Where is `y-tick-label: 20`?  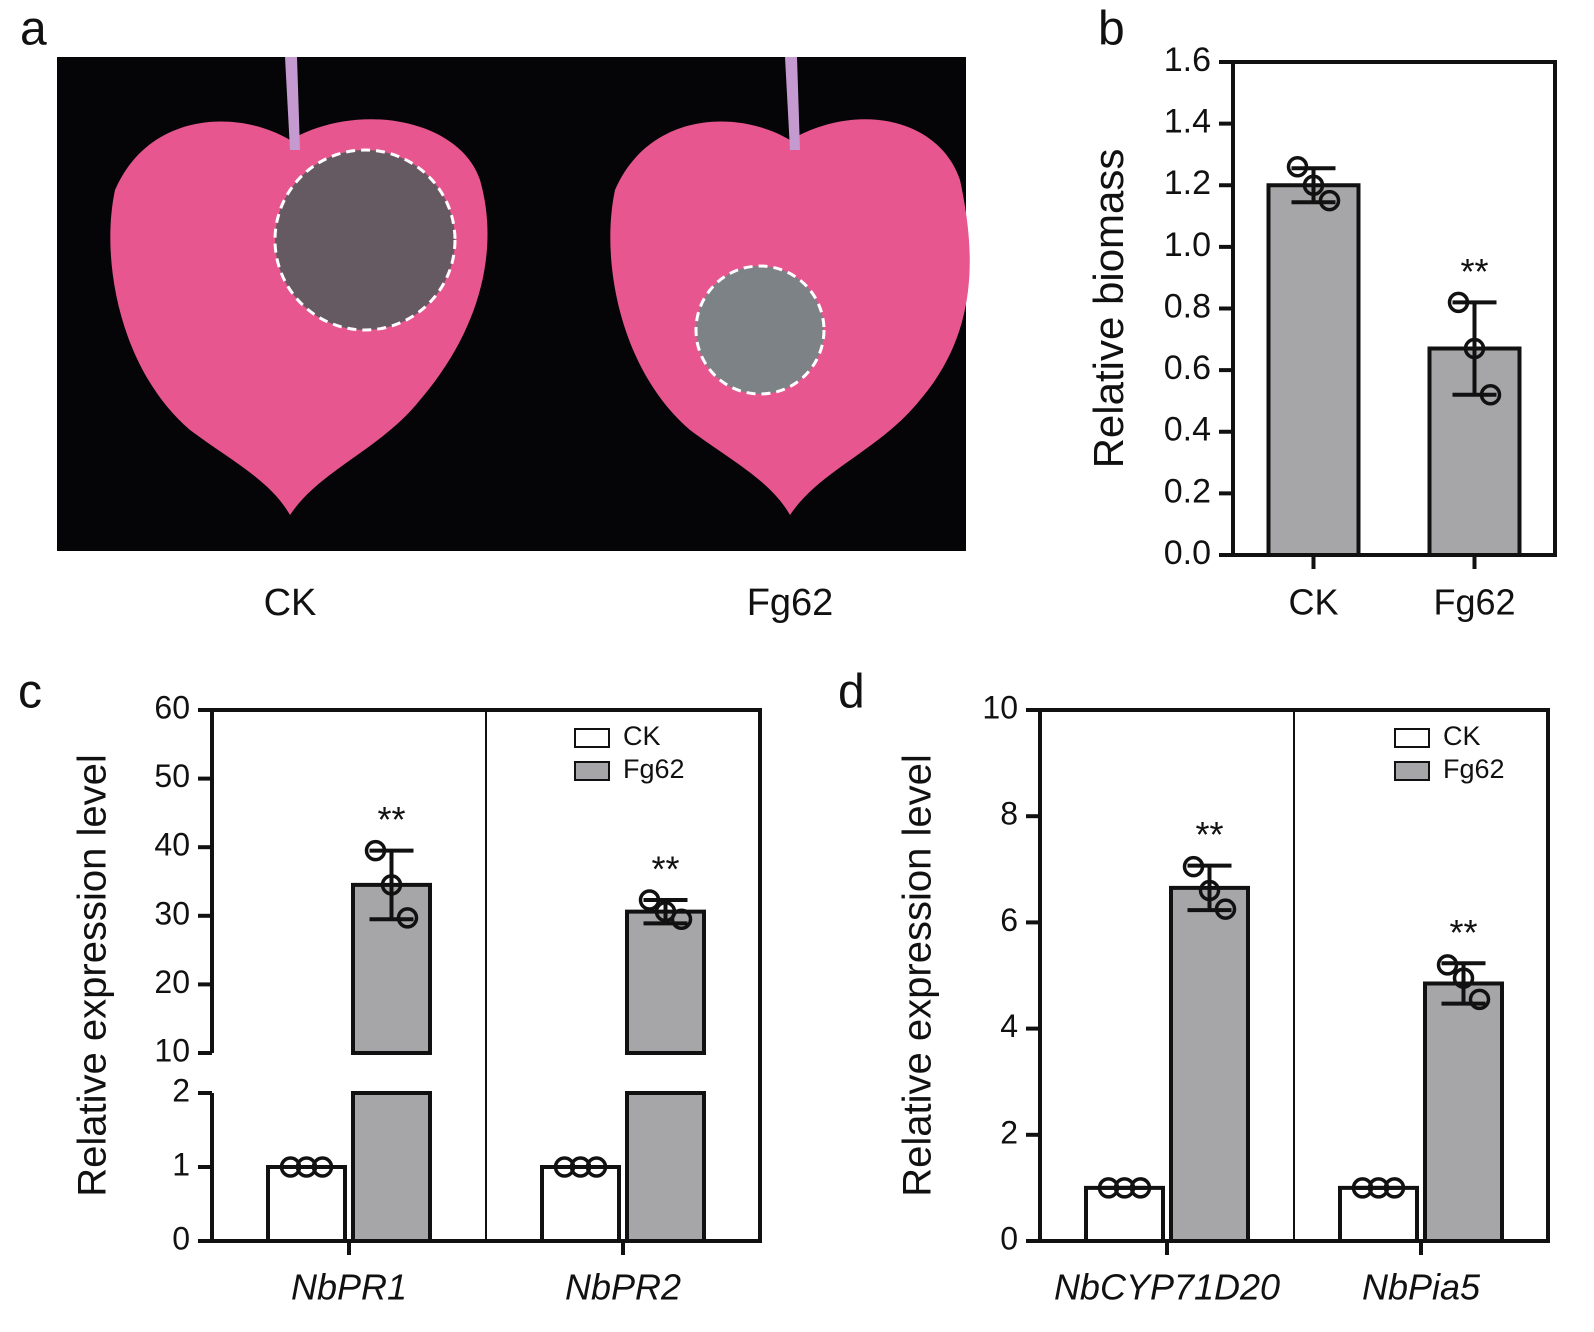 y-tick-label: 20 is located at coordinates (172, 982).